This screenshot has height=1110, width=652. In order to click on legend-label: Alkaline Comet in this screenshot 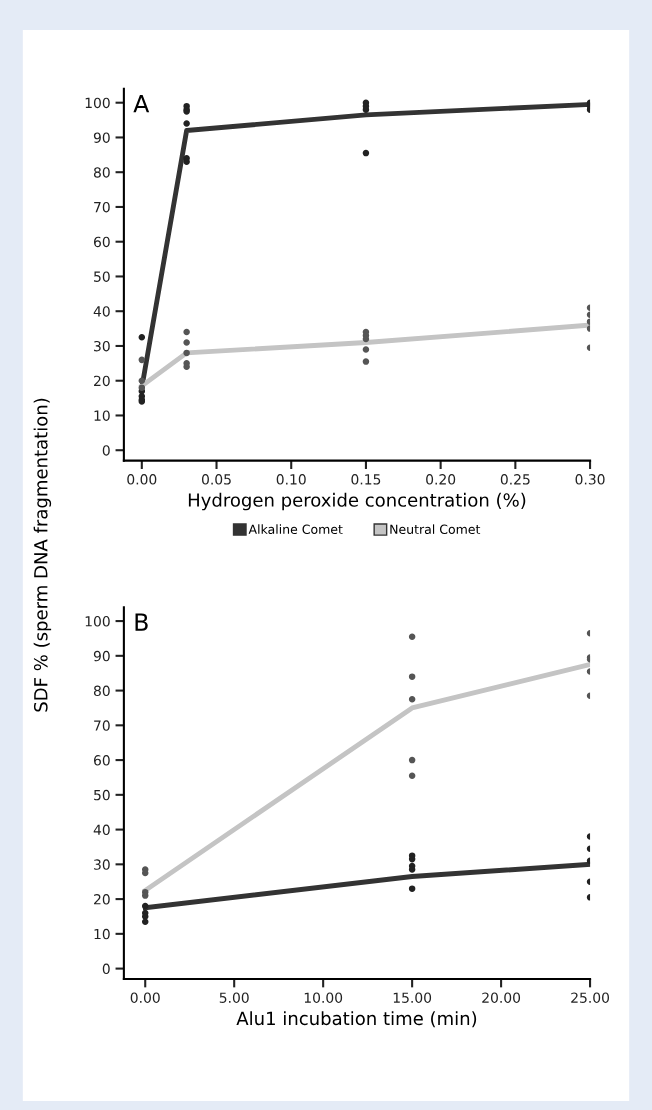, I will do `click(295, 529)`.